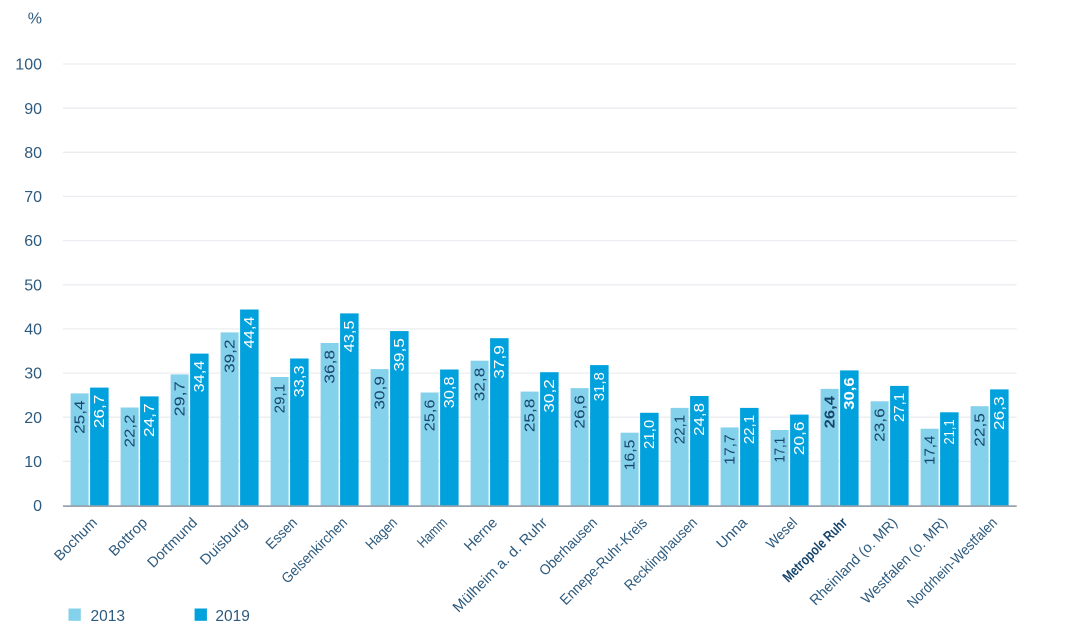  What do you see at coordinates (33, 330) in the screenshot?
I see `svg-text: 40` at bounding box center [33, 330].